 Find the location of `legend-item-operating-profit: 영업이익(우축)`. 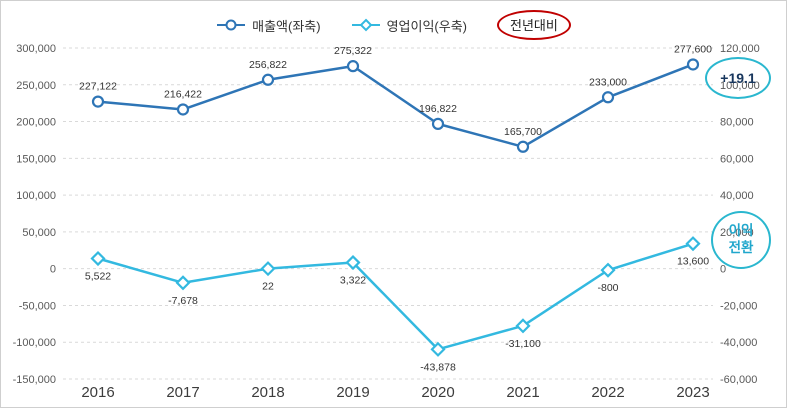

legend-item-operating-profit: 영업이익(우축) is located at coordinates (409, 25).